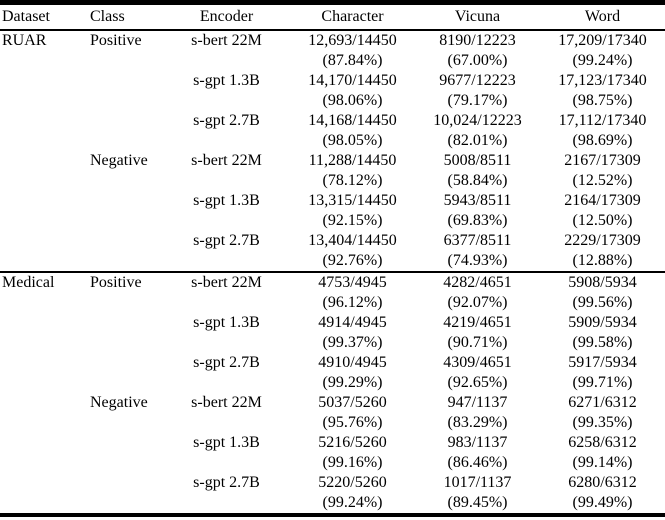 The width and height of the screenshot is (665, 520). Describe the element at coordinates (602, 373) in the screenshot. I see `word-cell: 5917/5934 (99.71%)` at that location.